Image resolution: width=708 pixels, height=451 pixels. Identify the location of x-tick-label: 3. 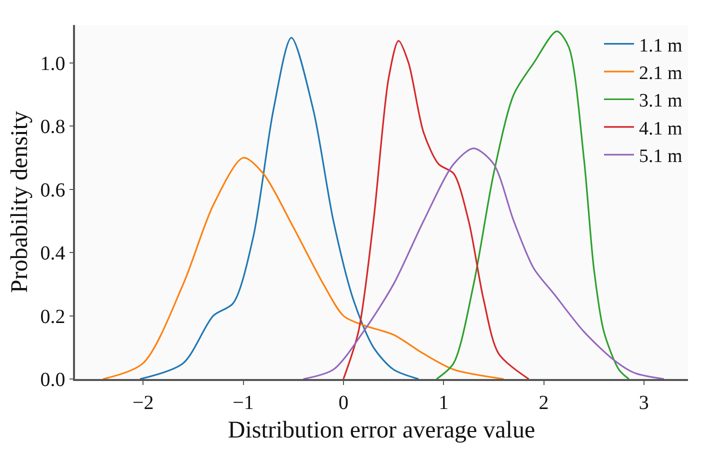
(643, 403).